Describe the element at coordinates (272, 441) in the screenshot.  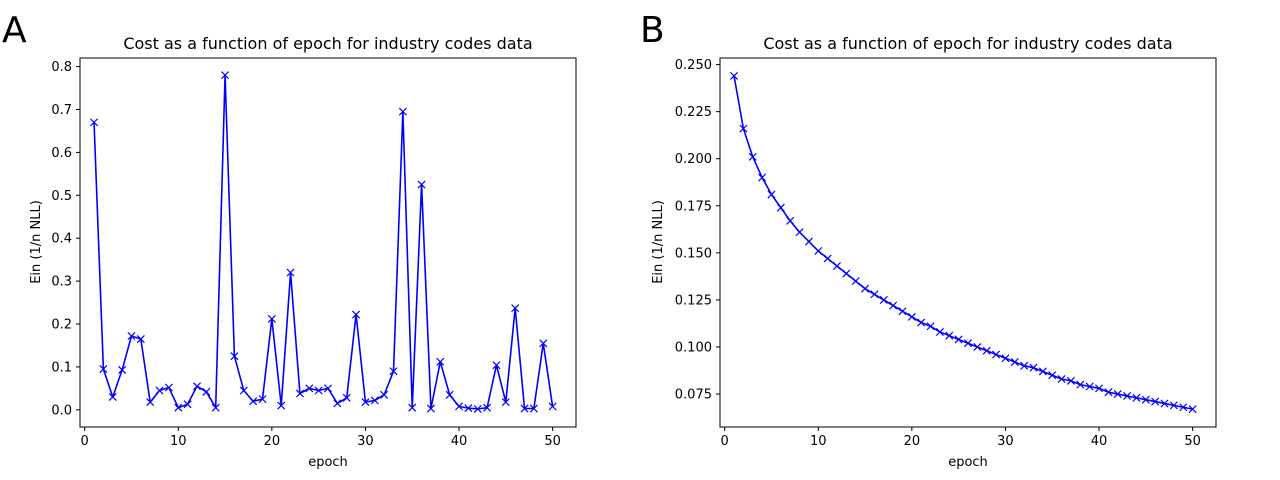
I see `x-tick-label: 20` at that location.